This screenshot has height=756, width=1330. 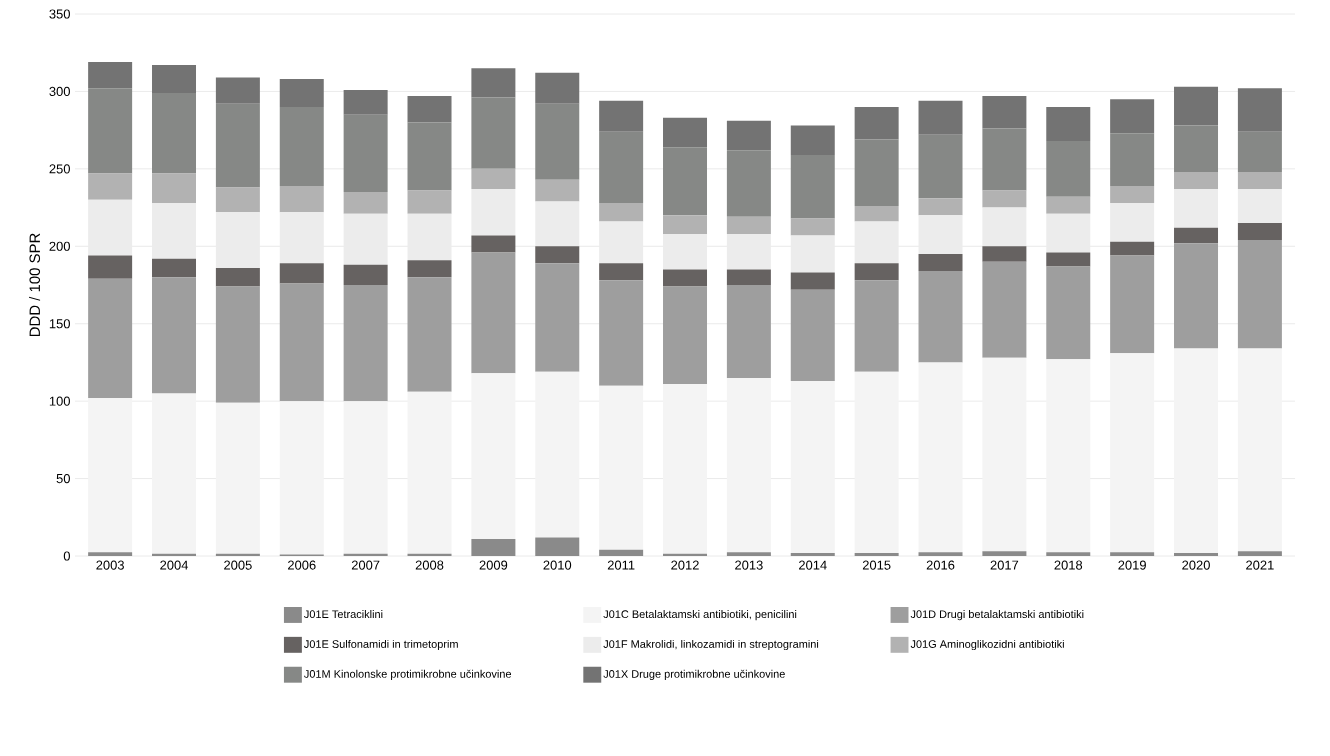 What do you see at coordinates (813, 565) in the screenshot?
I see `x-tick-label: 2014` at bounding box center [813, 565].